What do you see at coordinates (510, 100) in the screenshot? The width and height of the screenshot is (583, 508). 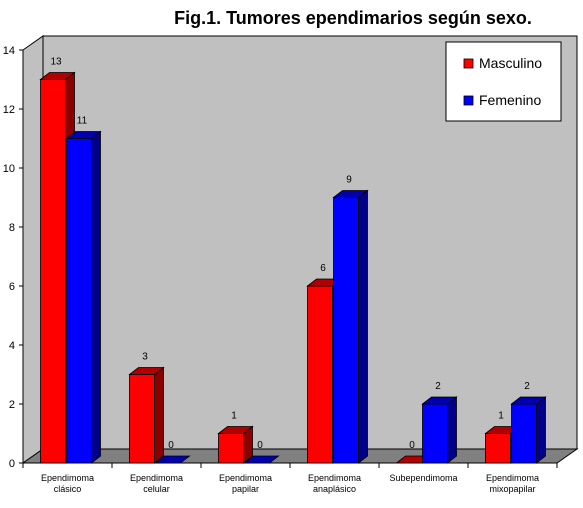 I see `legend-label: Femenino` at bounding box center [510, 100].